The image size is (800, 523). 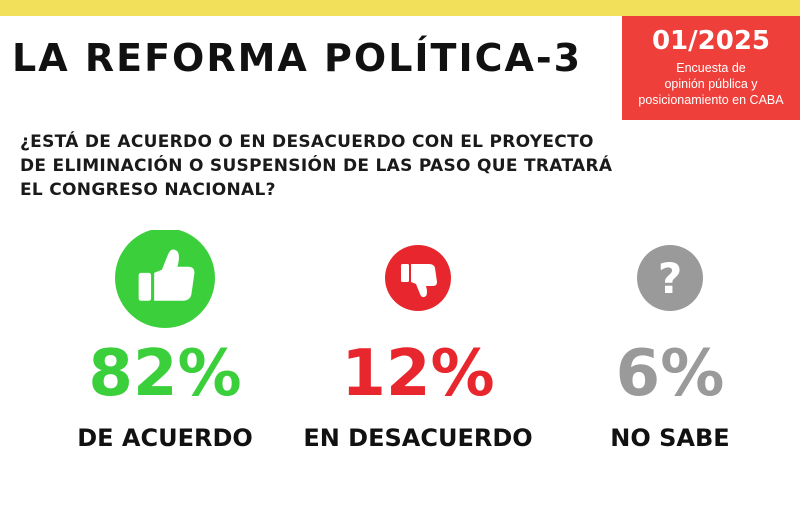 What do you see at coordinates (166, 275) in the screenshot?
I see `thumbs-up-icon` at bounding box center [166, 275].